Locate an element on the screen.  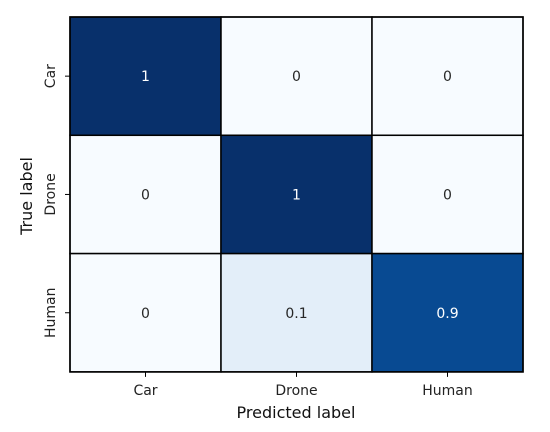
heatmap-cell-drone-human is located at coordinates (447, 194).